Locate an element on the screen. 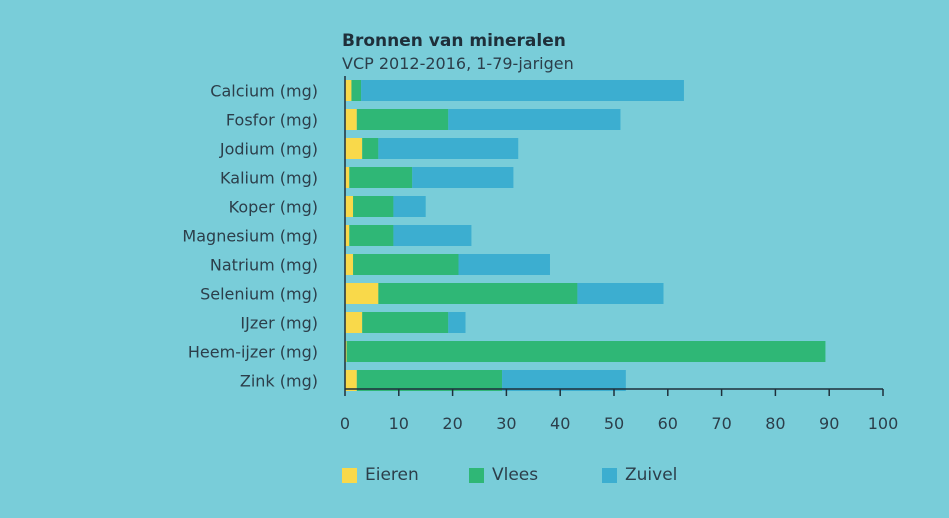 The height and width of the screenshot is (518, 949). legend-swatch-zuivel is located at coordinates (609, 475).